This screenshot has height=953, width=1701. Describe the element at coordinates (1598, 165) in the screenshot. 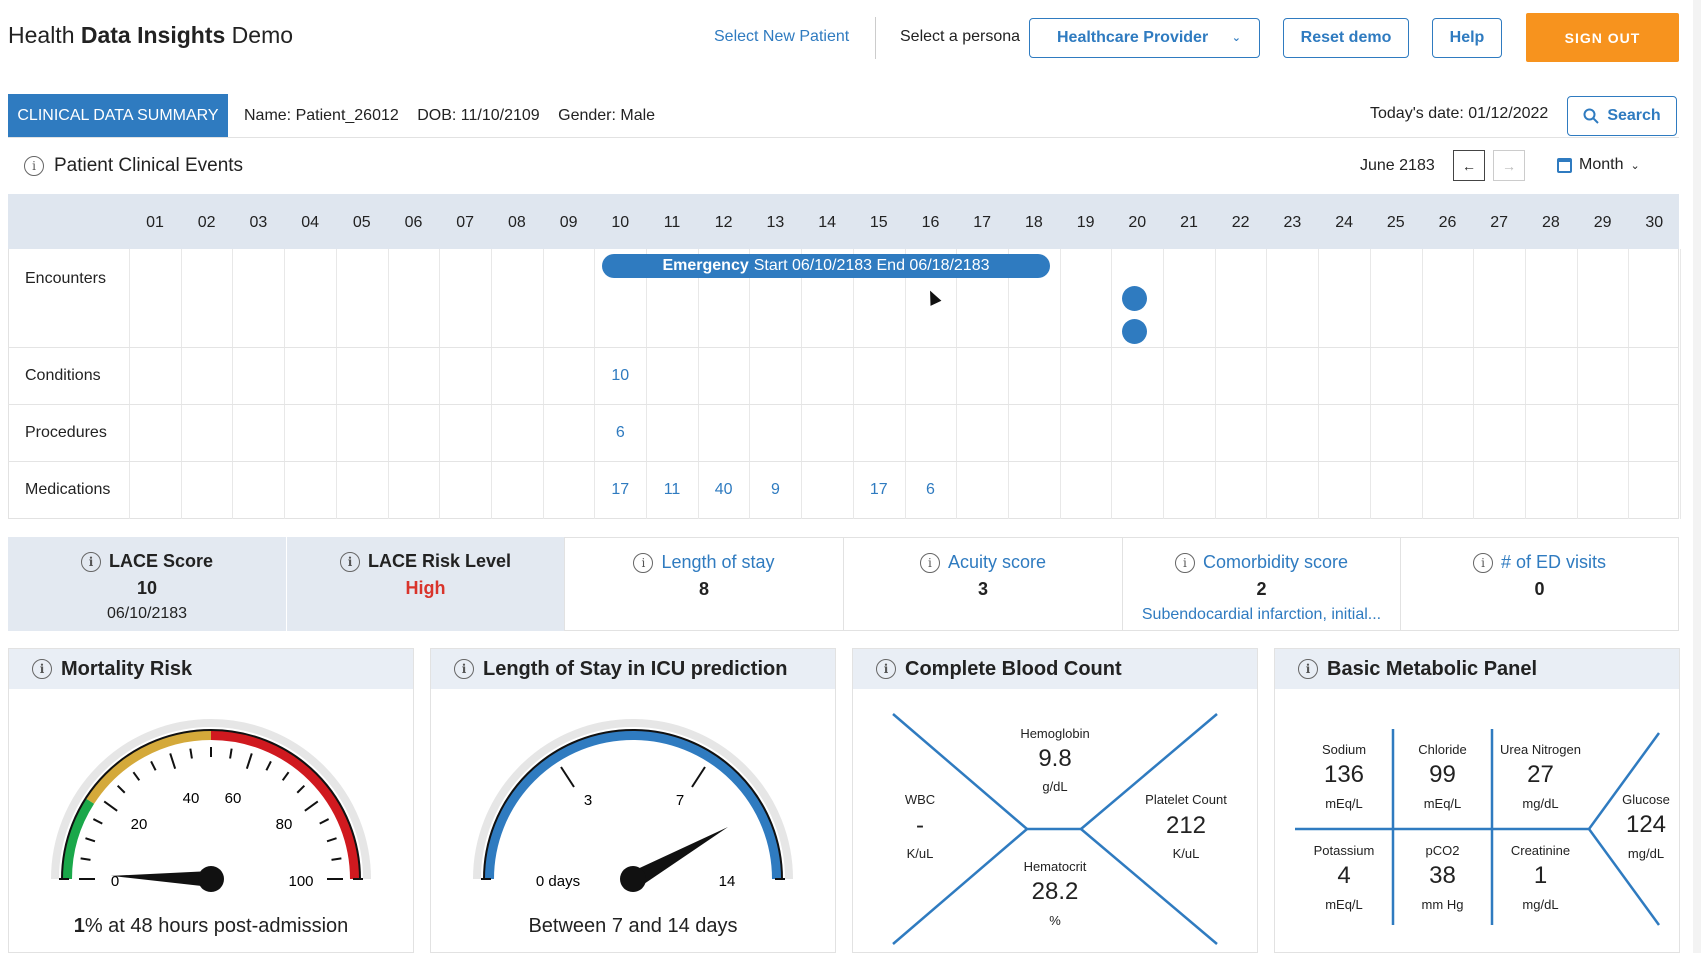

I see `view-mode-select: Month ⌄` at that location.